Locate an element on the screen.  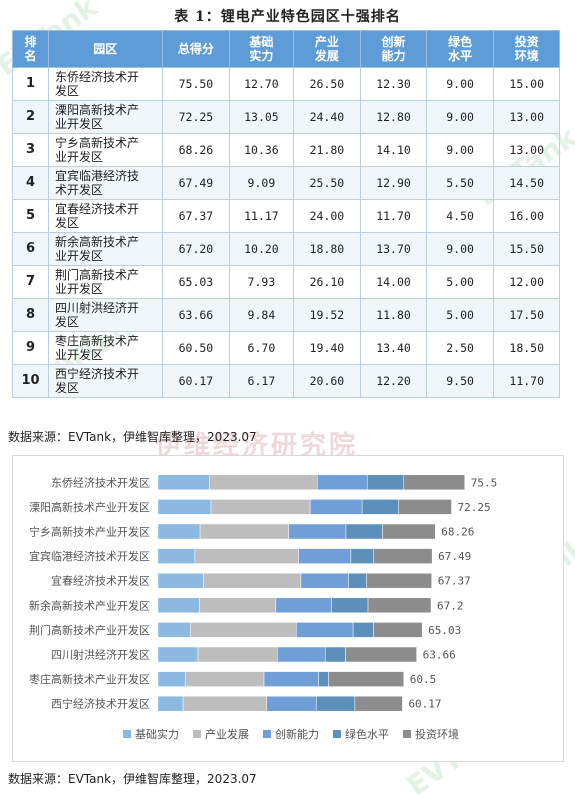
score-cell: 11.80 is located at coordinates (393, 315).